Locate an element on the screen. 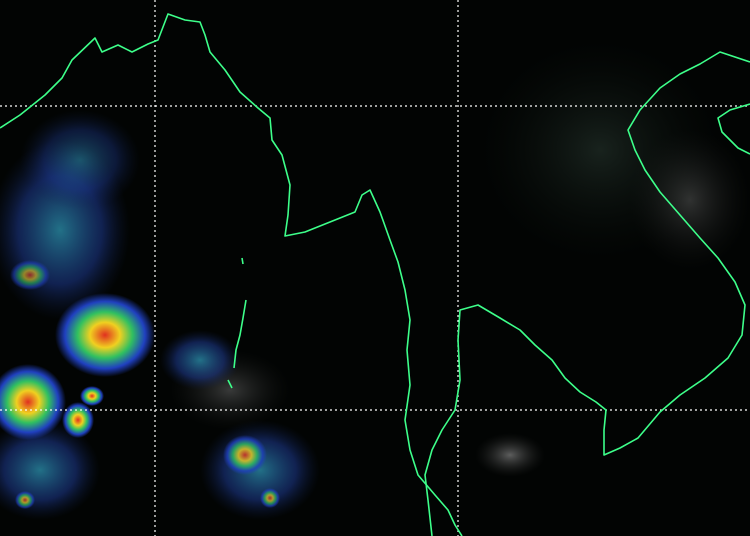 The image size is (750, 536). coastline-northeast is located at coordinates (733, 129).